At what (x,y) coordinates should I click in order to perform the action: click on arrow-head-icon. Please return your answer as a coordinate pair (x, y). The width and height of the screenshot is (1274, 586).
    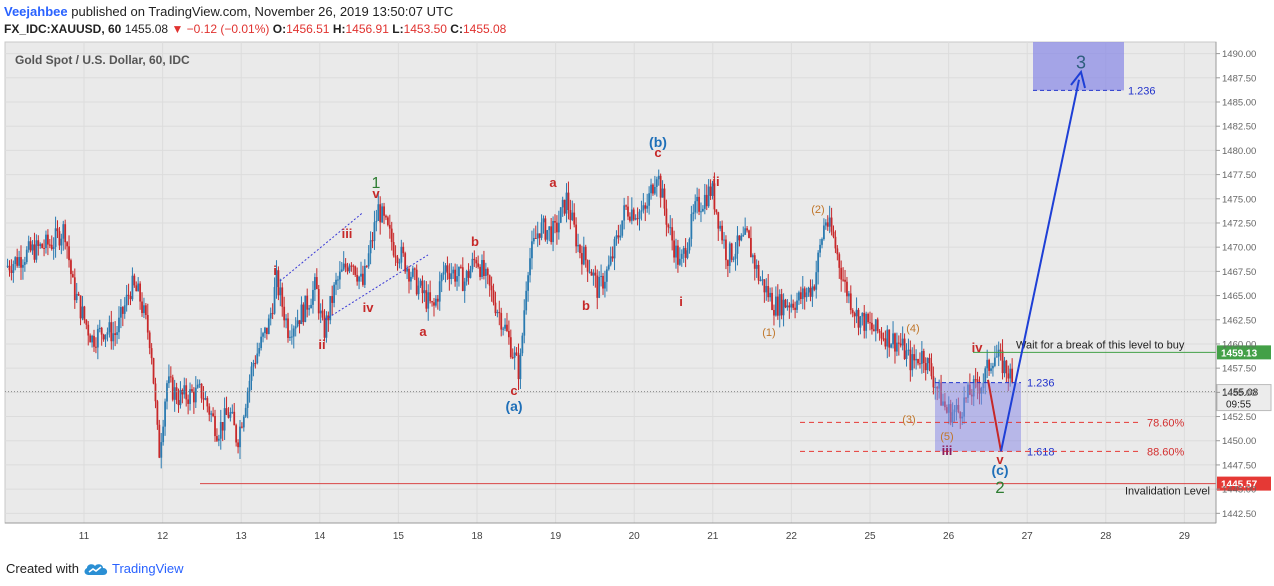
    Looking at the image, I should click on (1078, 79).